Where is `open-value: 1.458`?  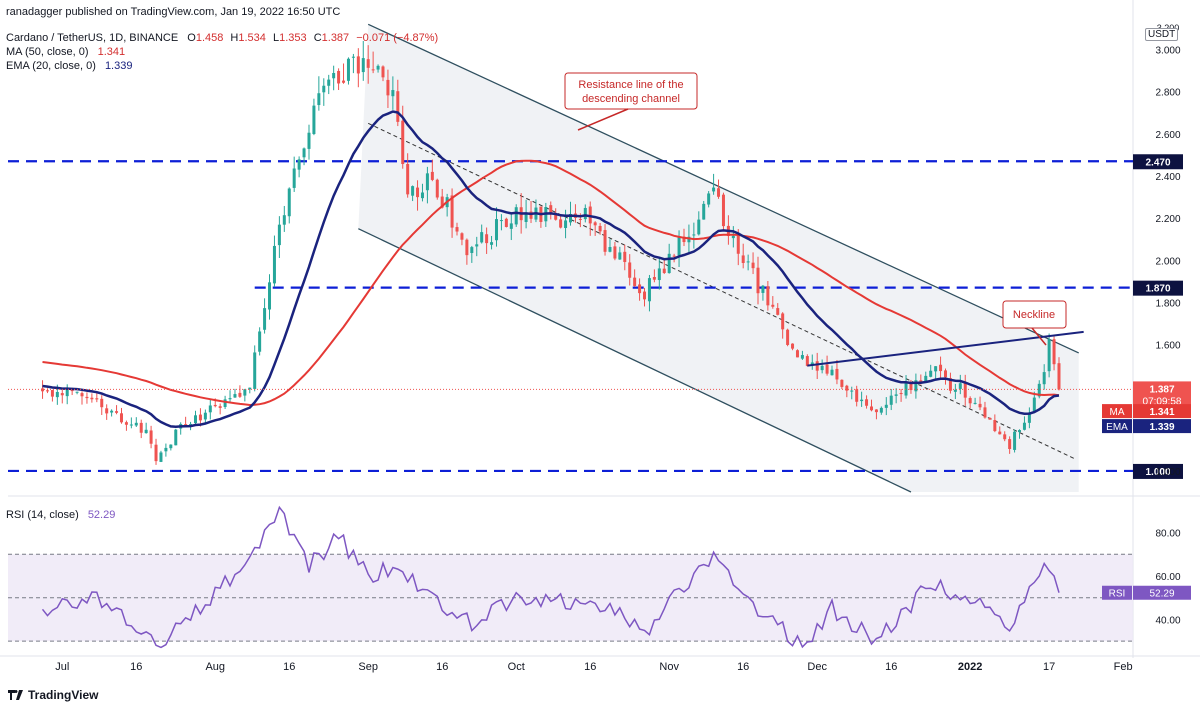
open-value: 1.458 is located at coordinates (209, 38).